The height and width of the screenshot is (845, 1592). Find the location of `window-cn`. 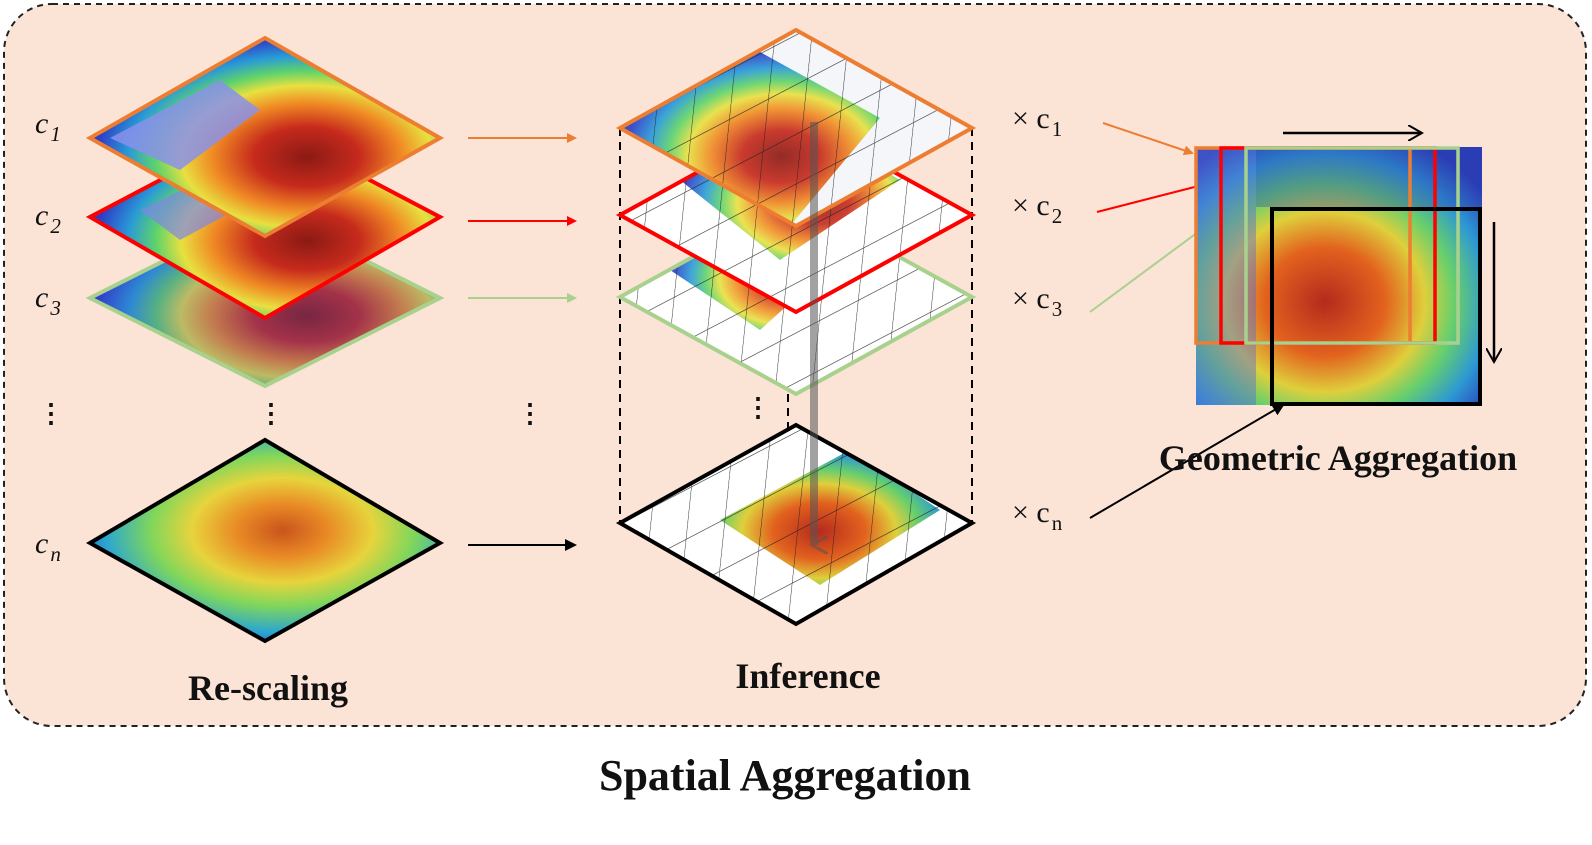

window-cn is located at coordinates (1376, 306).